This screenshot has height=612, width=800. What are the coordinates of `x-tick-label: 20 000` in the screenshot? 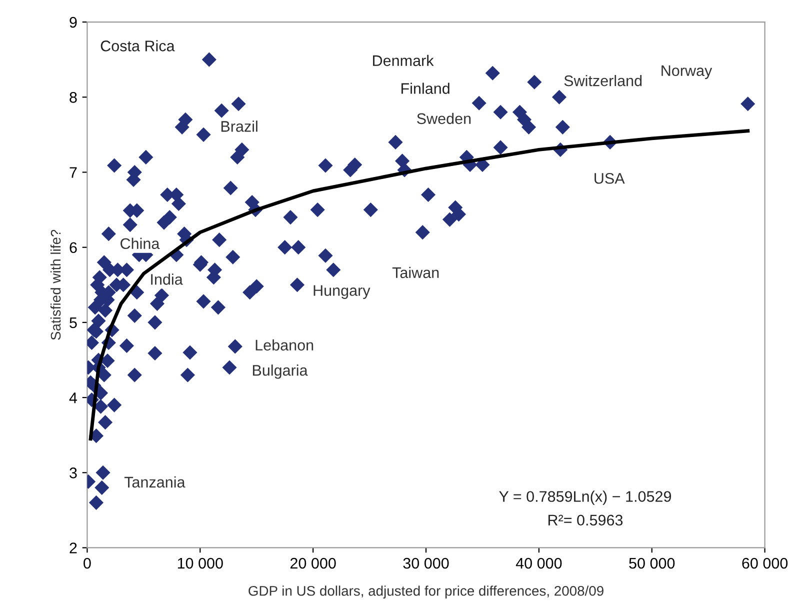 It's located at (313, 563).